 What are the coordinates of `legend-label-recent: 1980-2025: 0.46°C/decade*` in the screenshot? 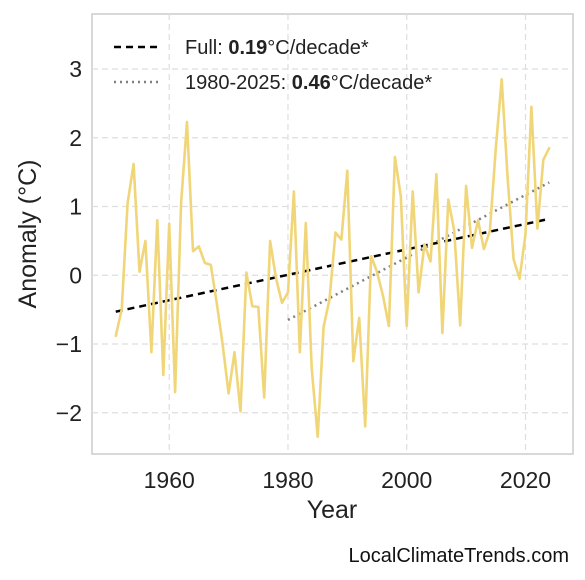 It's located at (308, 83).